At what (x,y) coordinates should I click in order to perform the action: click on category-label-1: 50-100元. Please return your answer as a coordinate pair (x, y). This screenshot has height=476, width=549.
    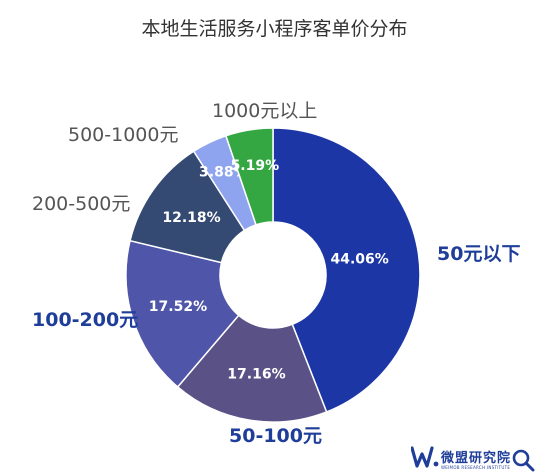
    Looking at the image, I should click on (275, 436).